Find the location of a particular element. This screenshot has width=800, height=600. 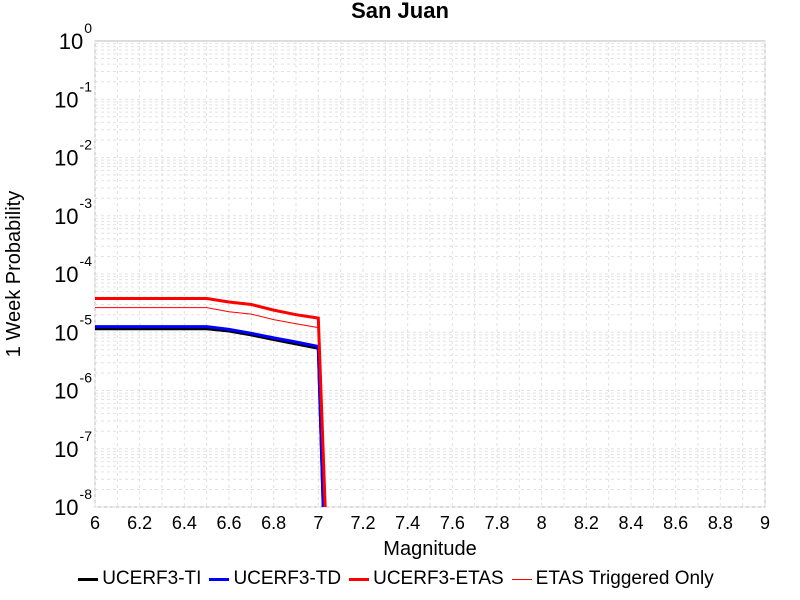

y-tick-label: -510 is located at coordinates (73, 328).